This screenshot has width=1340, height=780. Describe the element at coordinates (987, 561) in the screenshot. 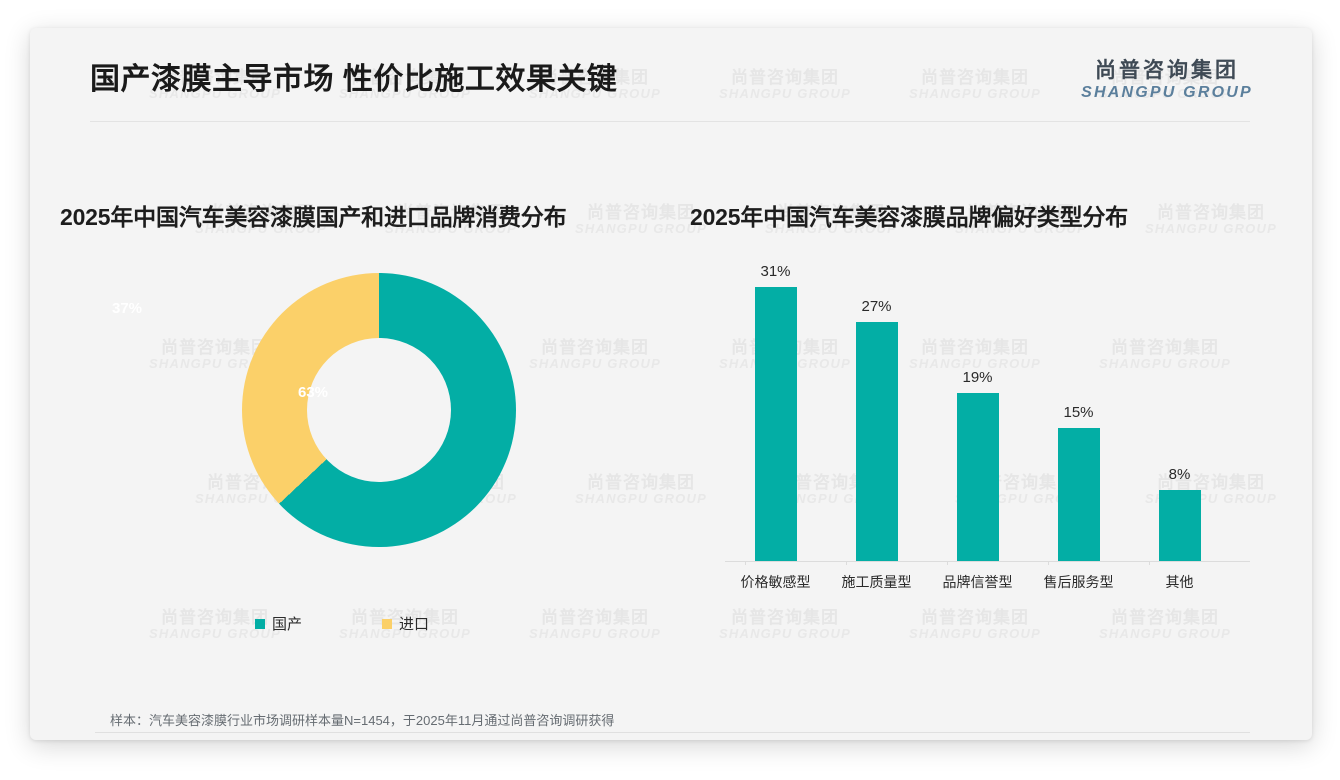

I see `bar-axis-line` at that location.